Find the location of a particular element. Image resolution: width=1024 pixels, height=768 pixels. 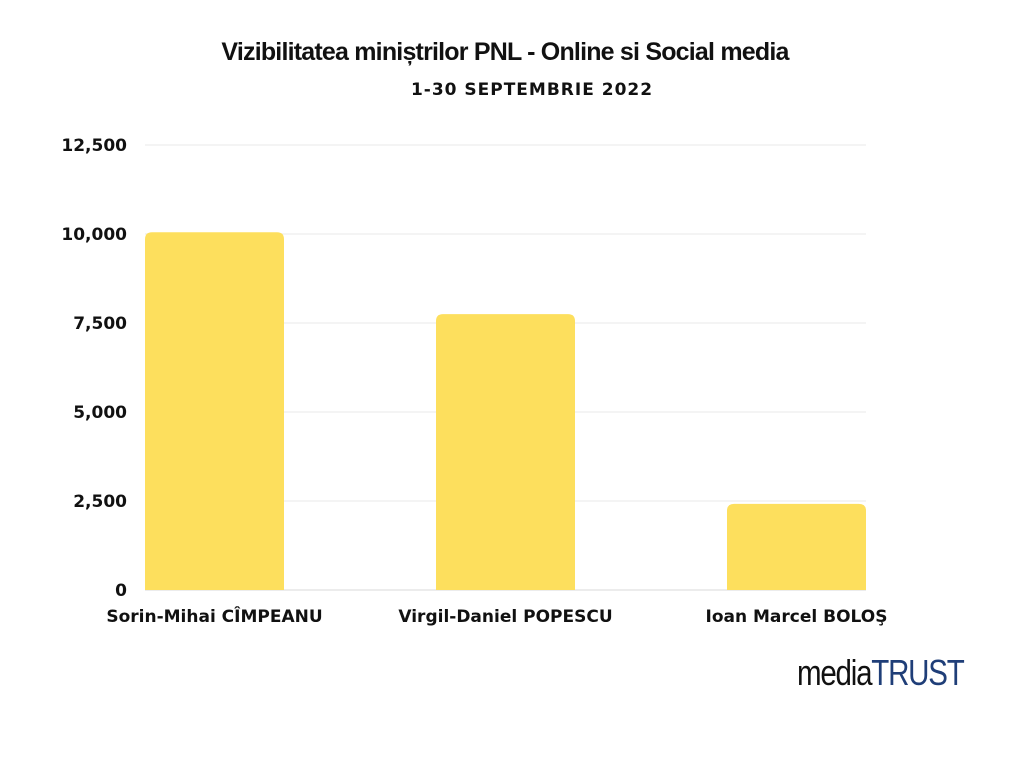

y-tick-label: 5,000 is located at coordinates (100, 413).